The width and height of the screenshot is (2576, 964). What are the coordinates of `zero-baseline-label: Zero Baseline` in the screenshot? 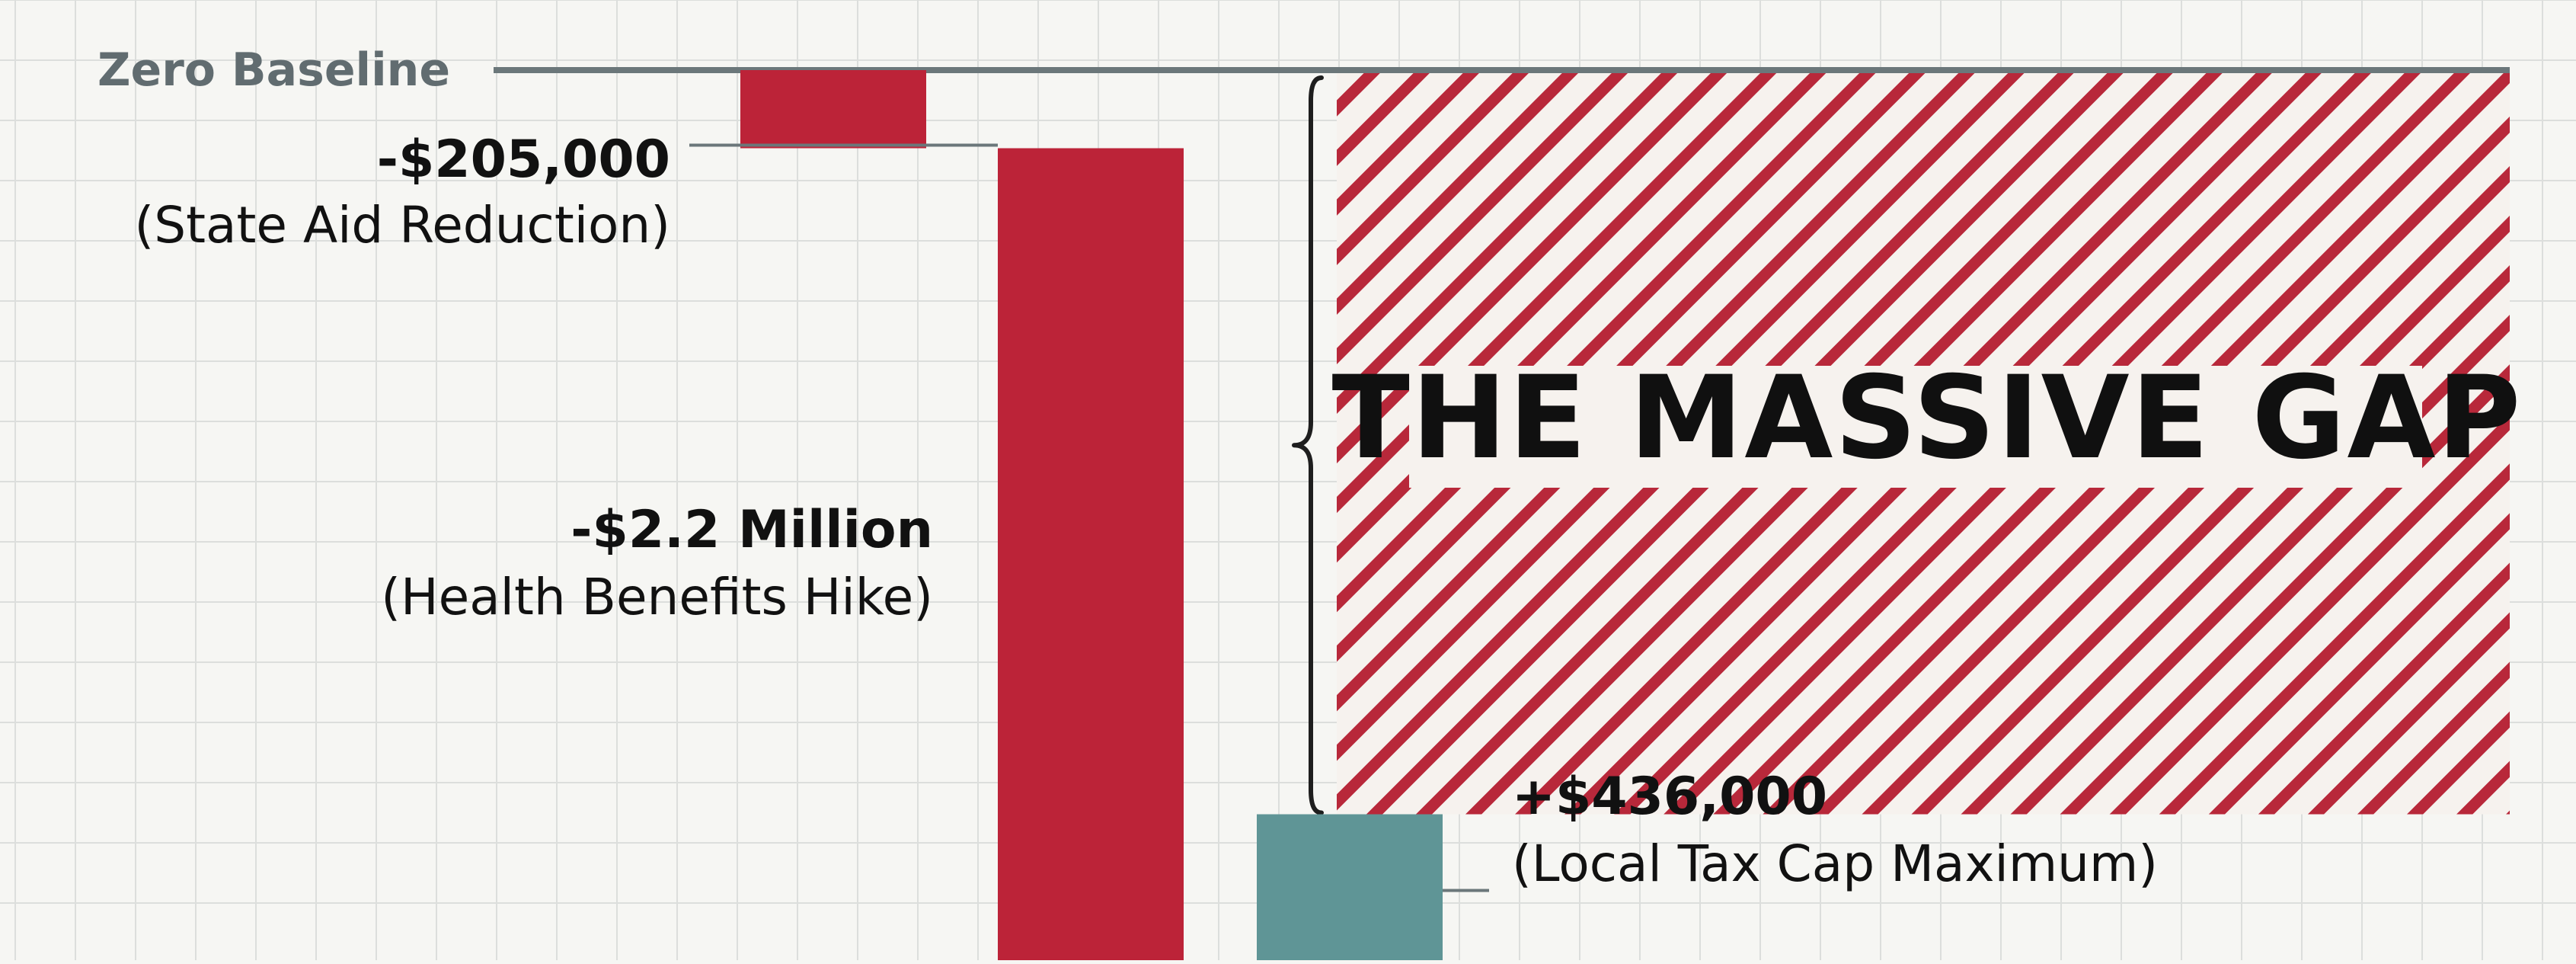 It's located at (273, 70).